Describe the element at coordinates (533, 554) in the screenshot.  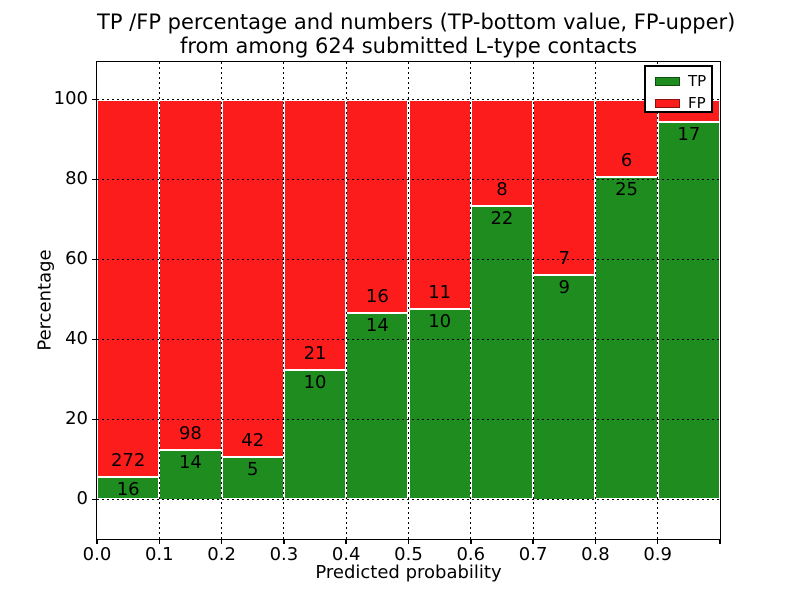
I see `x-tick-label: 0.7` at that location.